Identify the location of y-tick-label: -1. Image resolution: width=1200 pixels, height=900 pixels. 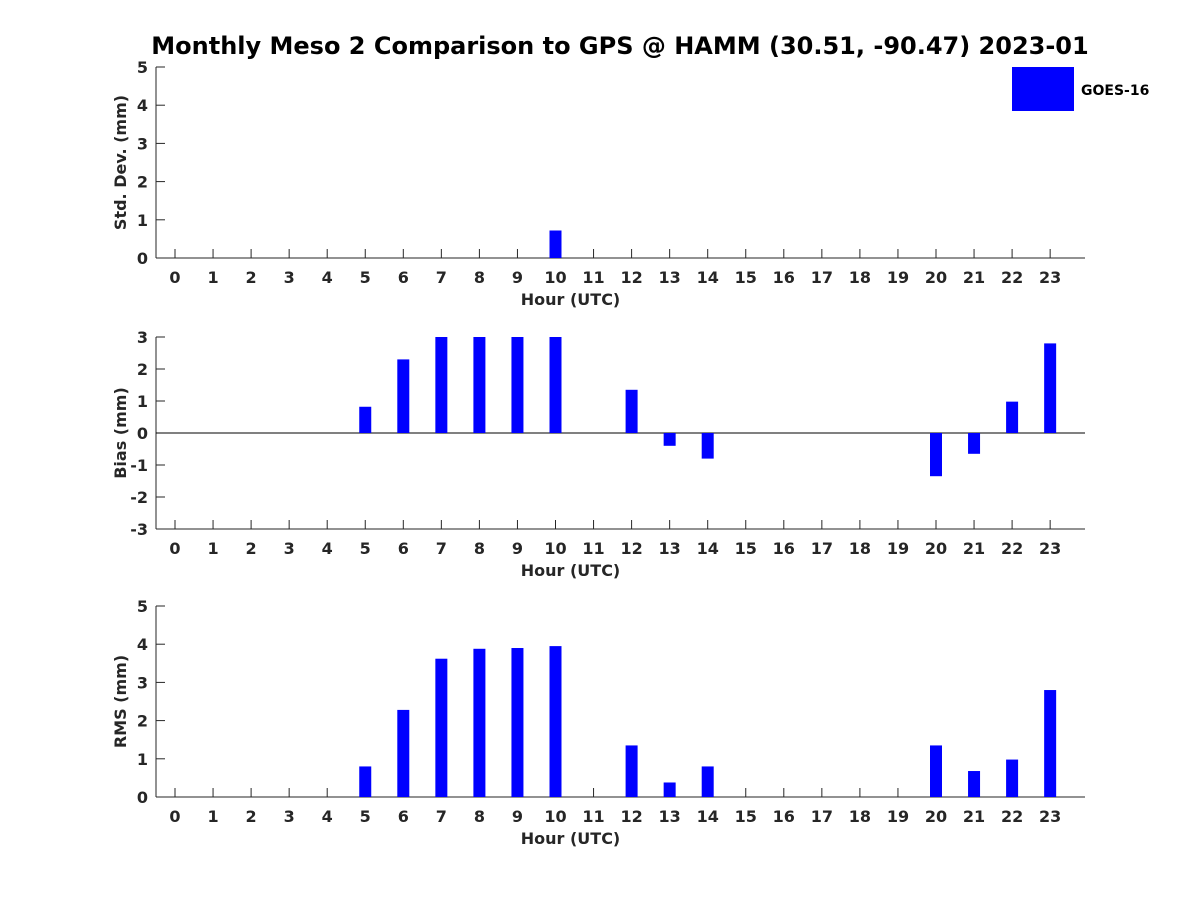
(139, 465).